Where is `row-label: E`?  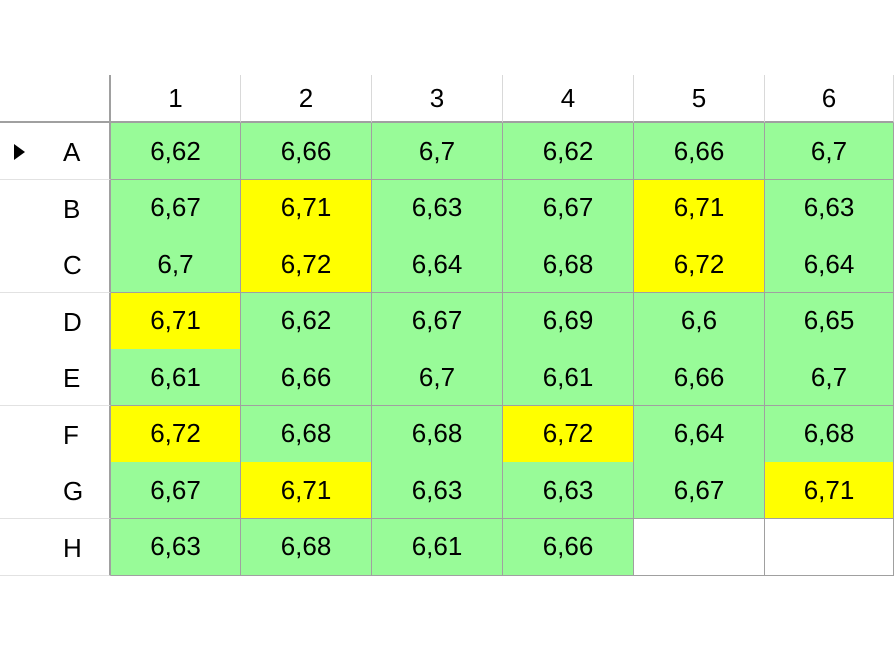
row-label: E is located at coordinates (72, 378).